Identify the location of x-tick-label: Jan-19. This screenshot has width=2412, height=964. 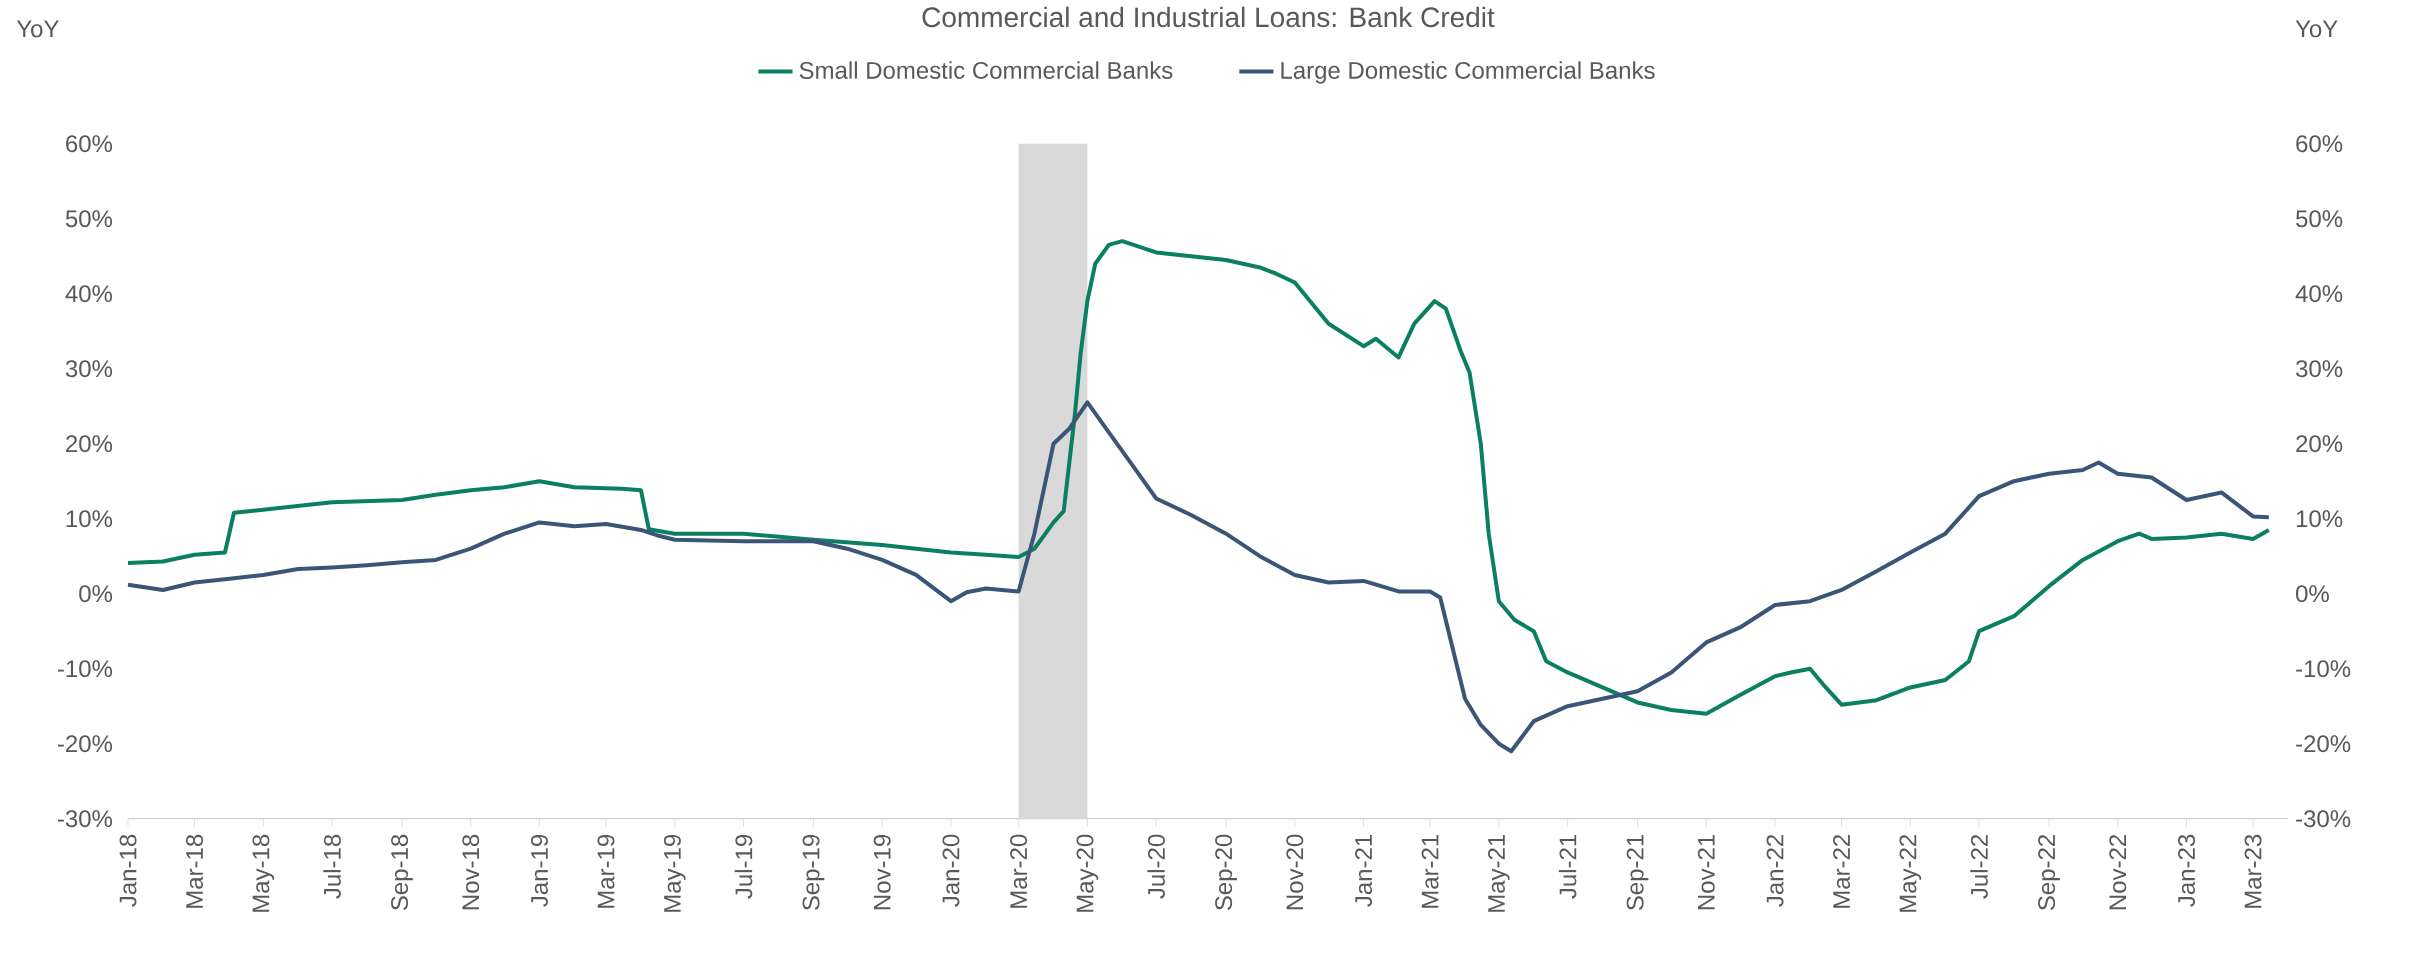
(539, 871).